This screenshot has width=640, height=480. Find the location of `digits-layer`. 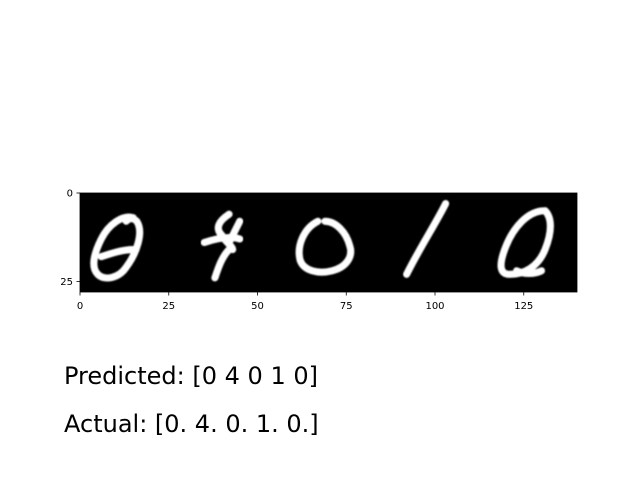

digits-layer is located at coordinates (322, 241).